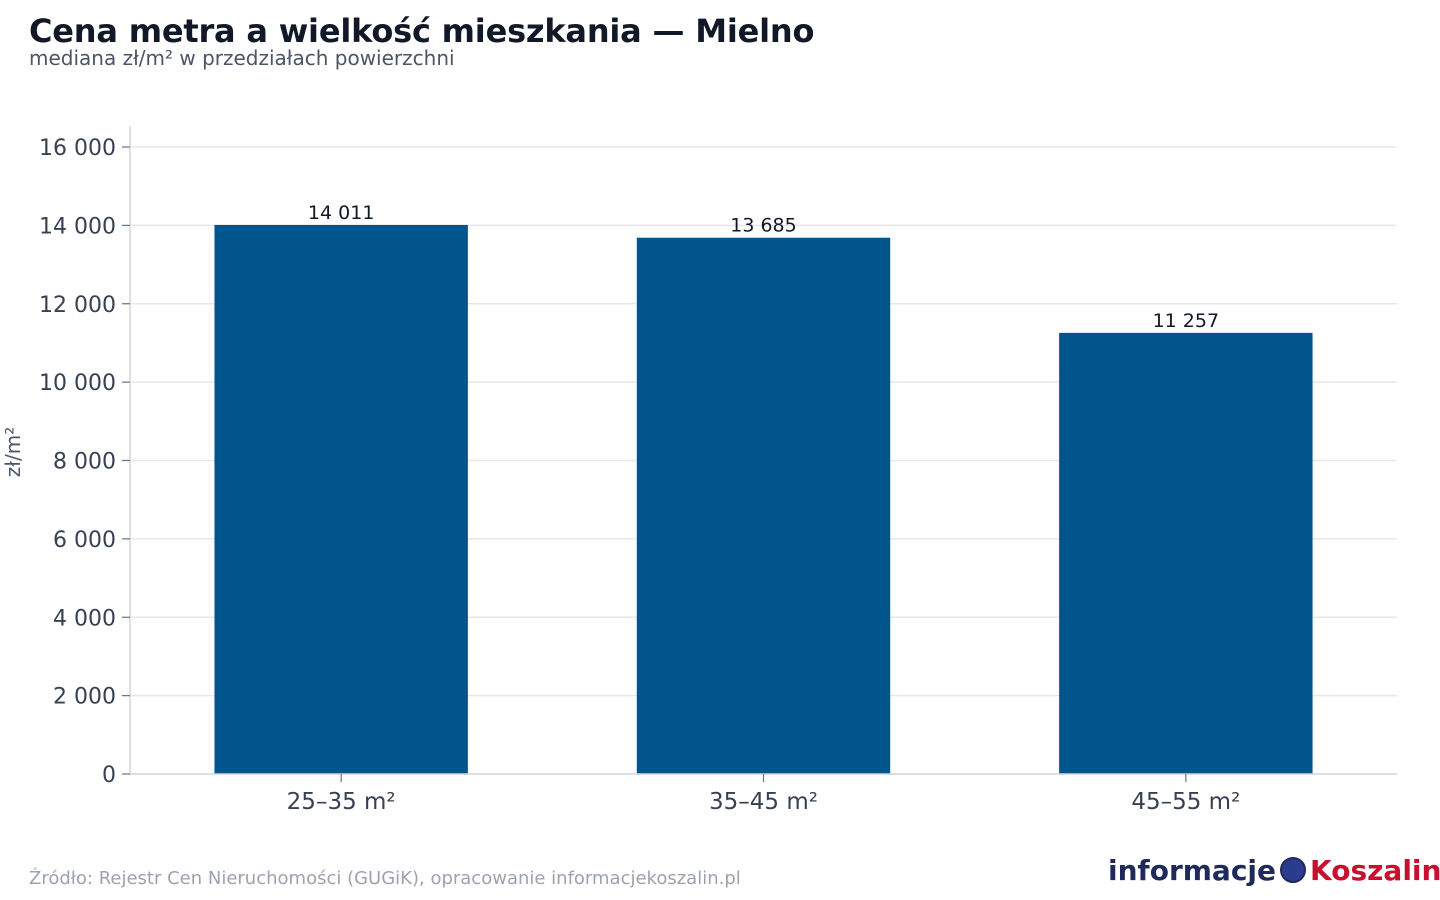 The width and height of the screenshot is (1440, 900). I want to click on chart-subtitle: mediana zł/m² w przedziałach powierzchni, so click(242, 58).